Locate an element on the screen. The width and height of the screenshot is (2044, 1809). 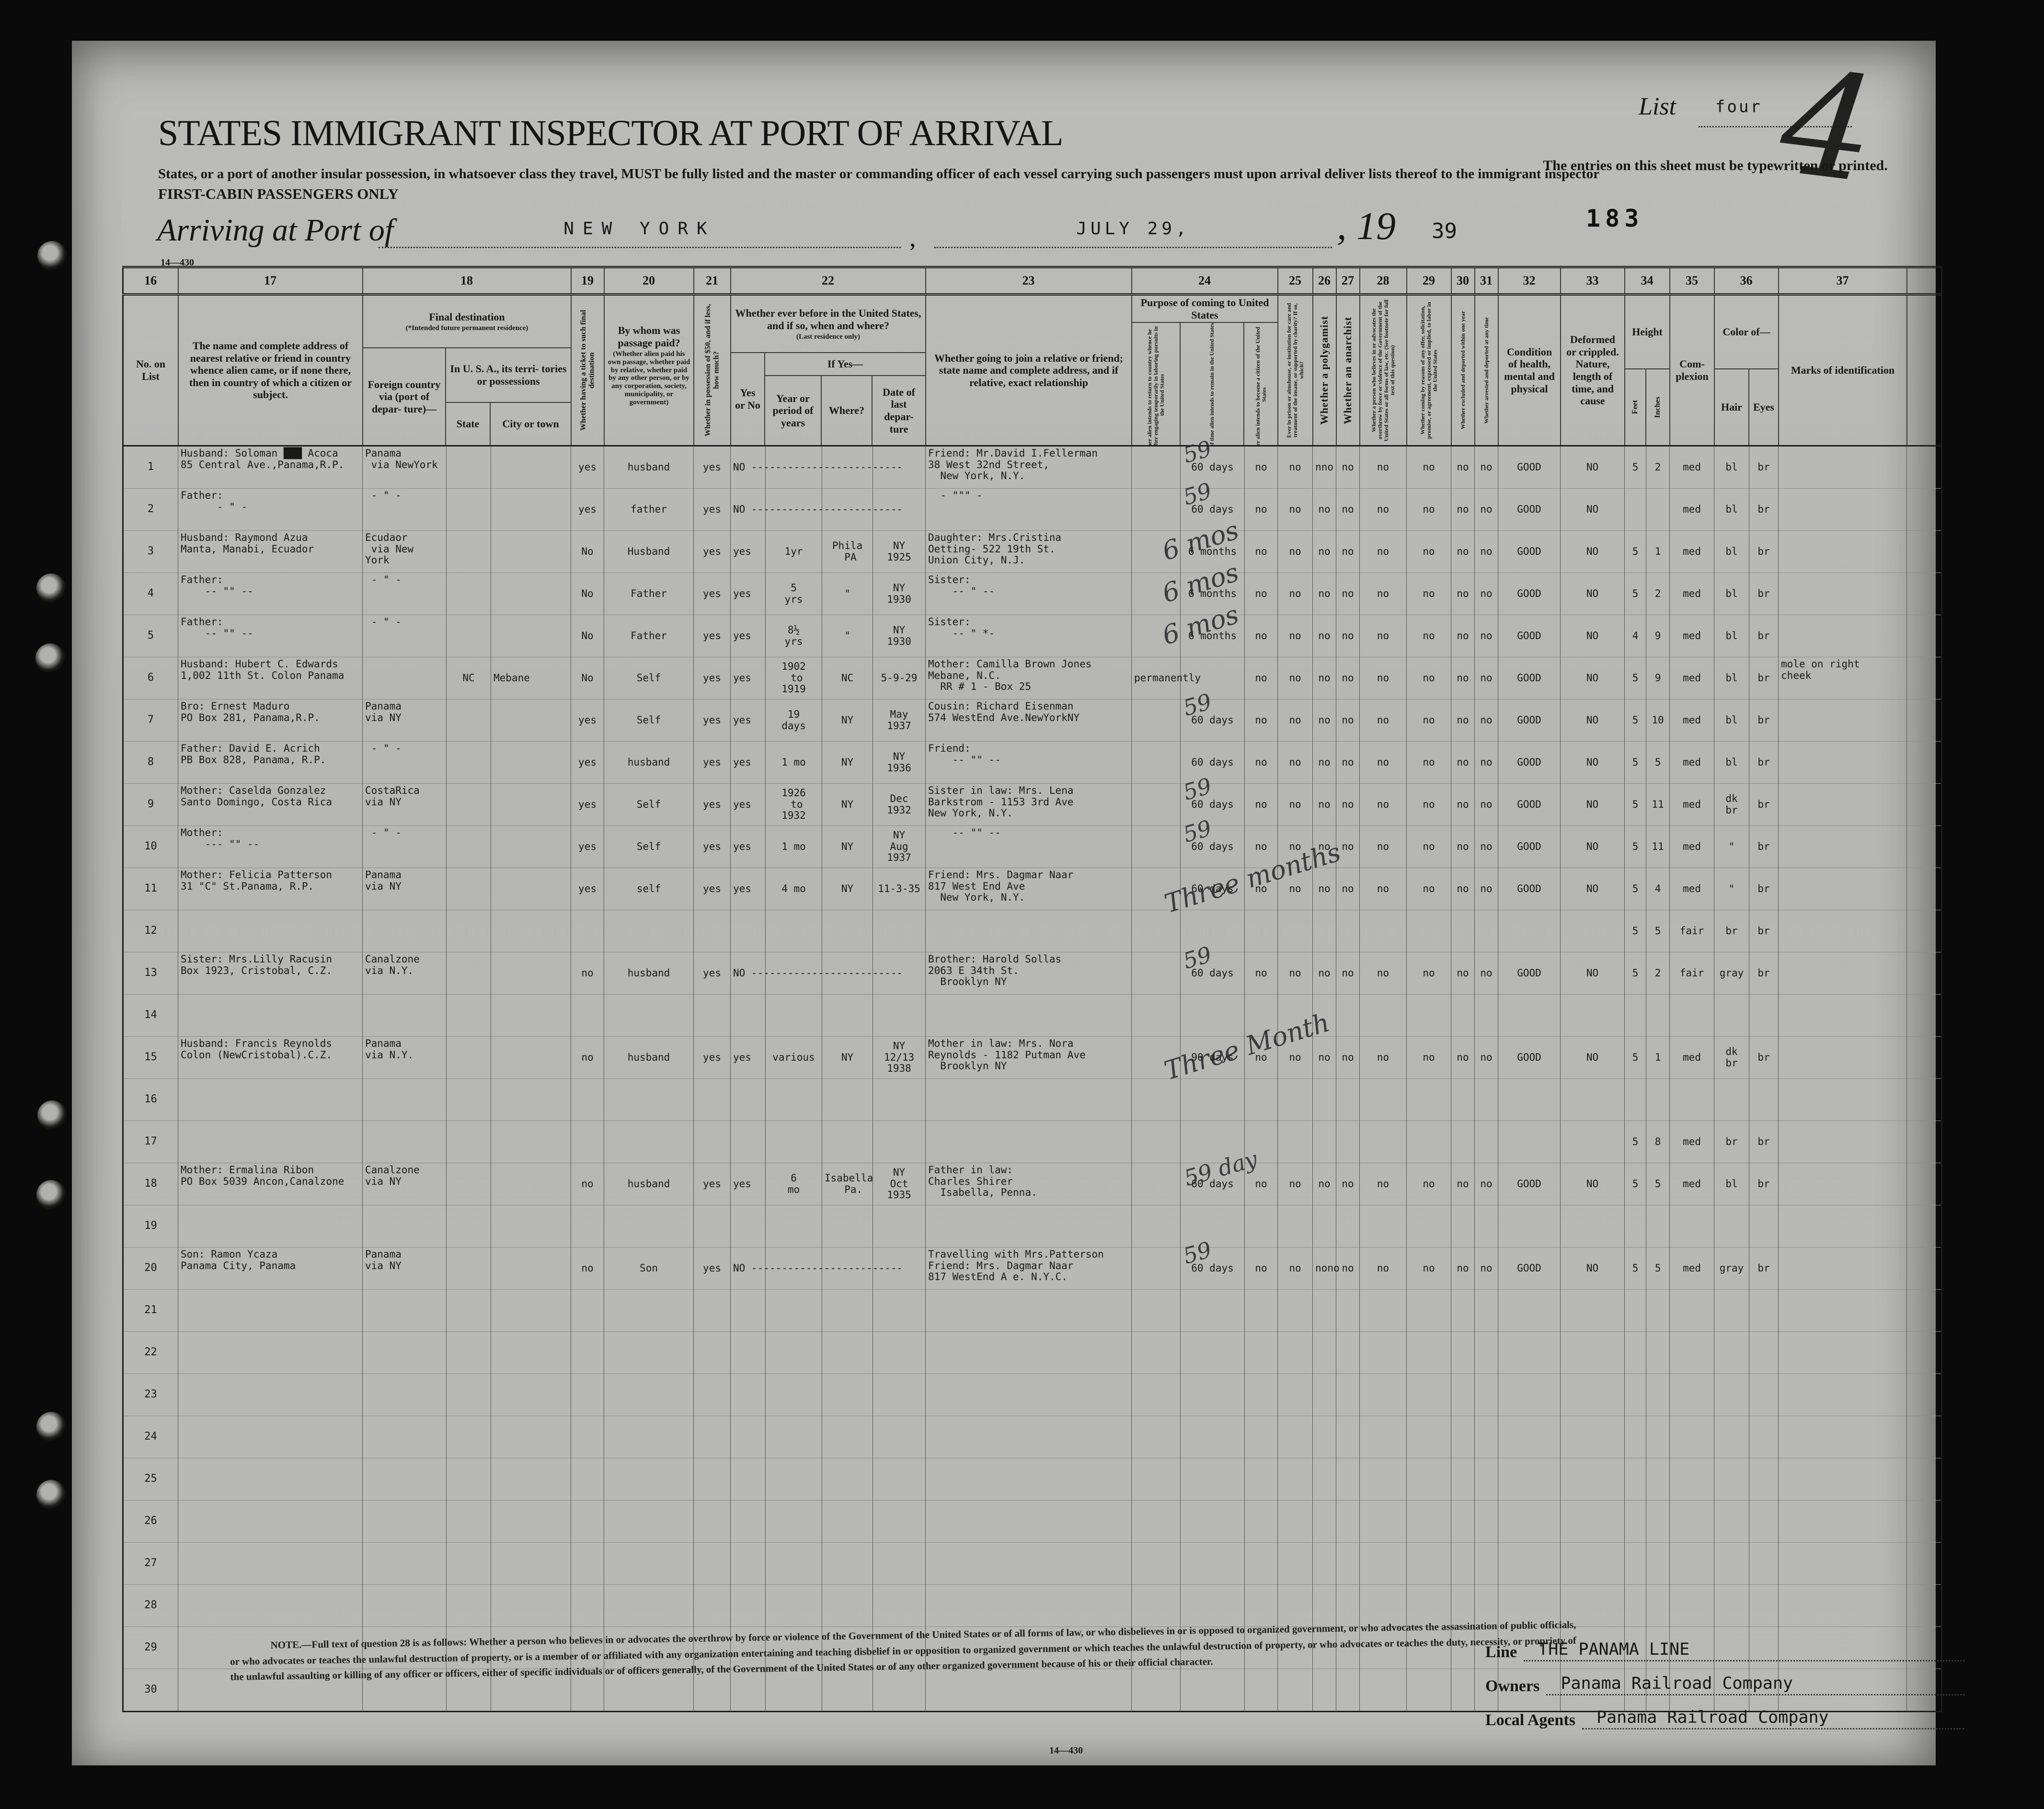
hole-punch is located at coordinates (52, 1115).